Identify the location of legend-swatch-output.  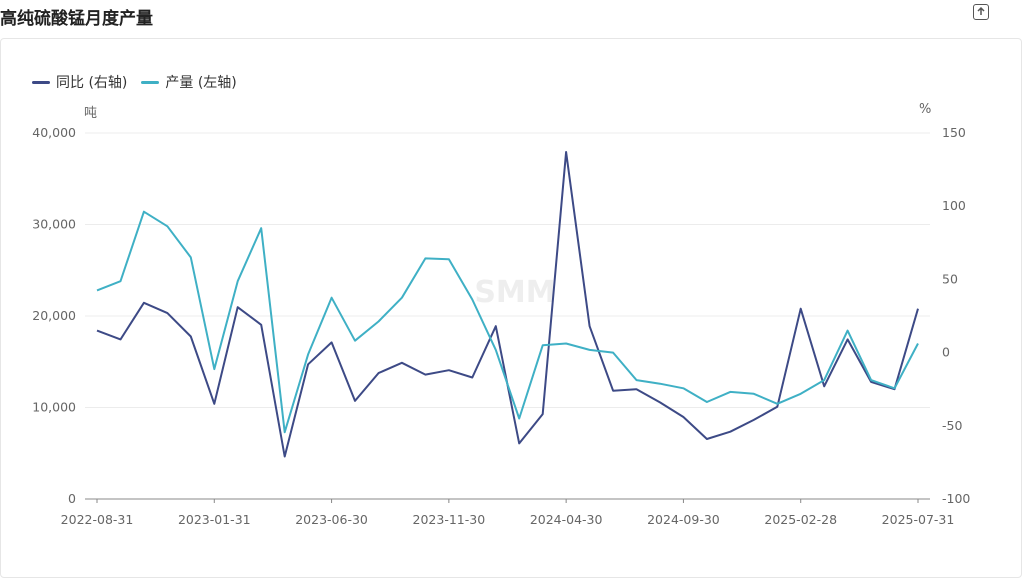
(150, 82).